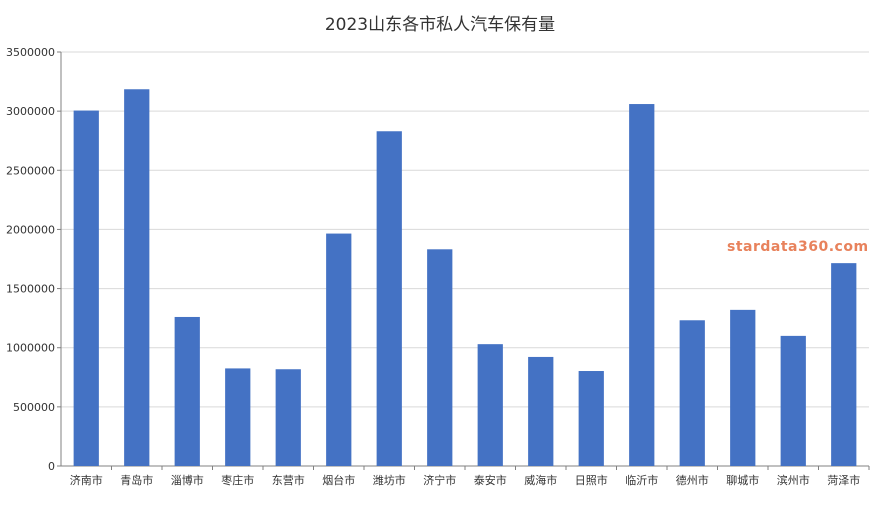 This screenshot has height=509, width=880. I want to click on x-tick-label: 菏泽市, so click(843, 480).